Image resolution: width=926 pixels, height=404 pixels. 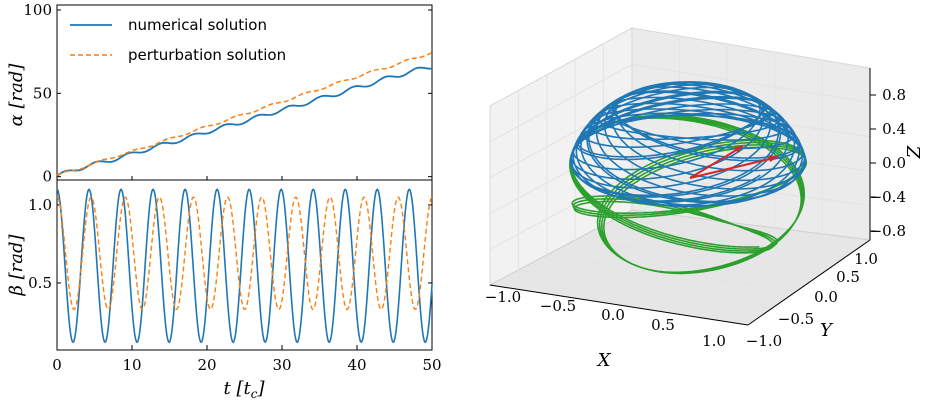 What do you see at coordinates (431, 365) in the screenshot?
I see `beta-xtick-label: 50` at bounding box center [431, 365].